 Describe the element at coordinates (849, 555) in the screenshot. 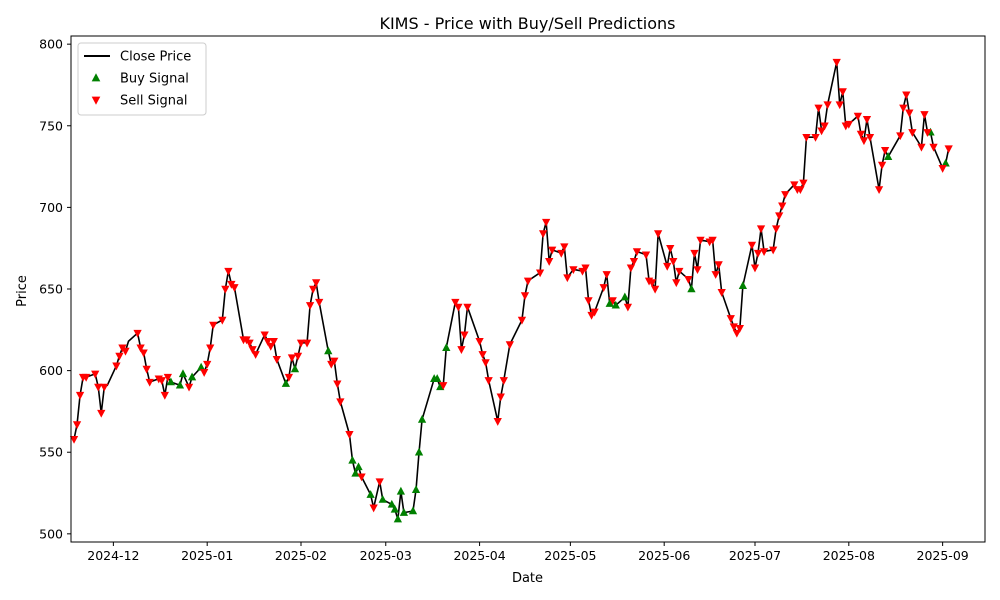

I see `x-tick-label: 2025-08` at that location.